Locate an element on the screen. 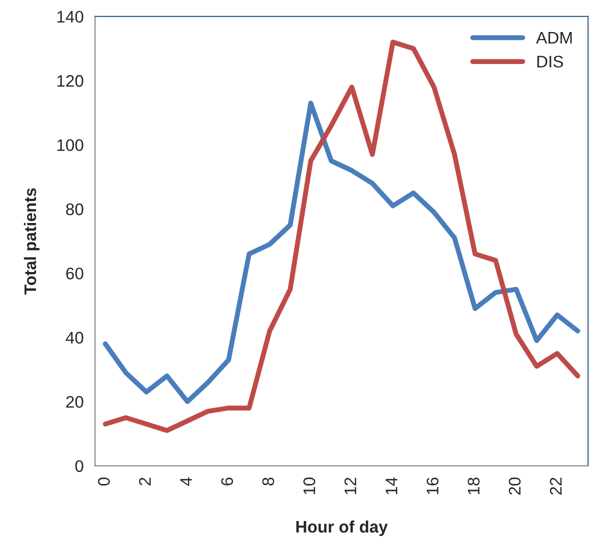 This screenshot has height=548, width=594. x-tick-label: 12 is located at coordinates (350, 486).